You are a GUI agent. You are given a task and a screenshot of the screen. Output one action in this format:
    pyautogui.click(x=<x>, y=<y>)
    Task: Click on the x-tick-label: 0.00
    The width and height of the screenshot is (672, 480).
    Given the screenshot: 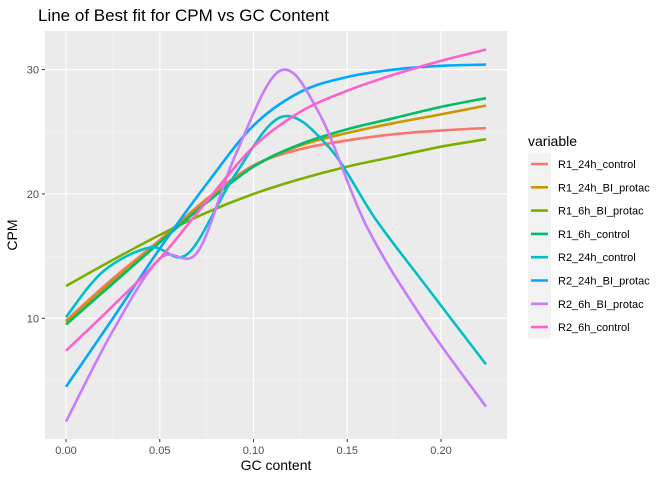 What is the action you would take?
    pyautogui.click(x=65, y=451)
    